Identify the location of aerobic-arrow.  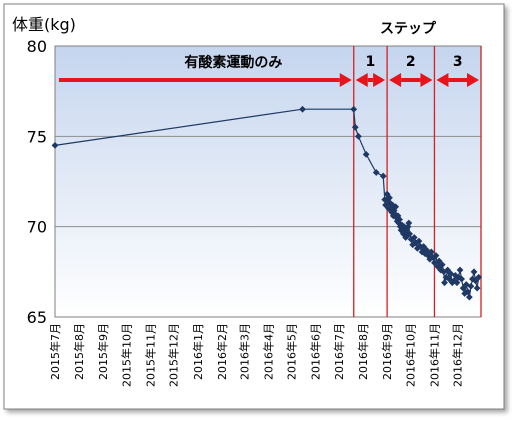
(205, 80).